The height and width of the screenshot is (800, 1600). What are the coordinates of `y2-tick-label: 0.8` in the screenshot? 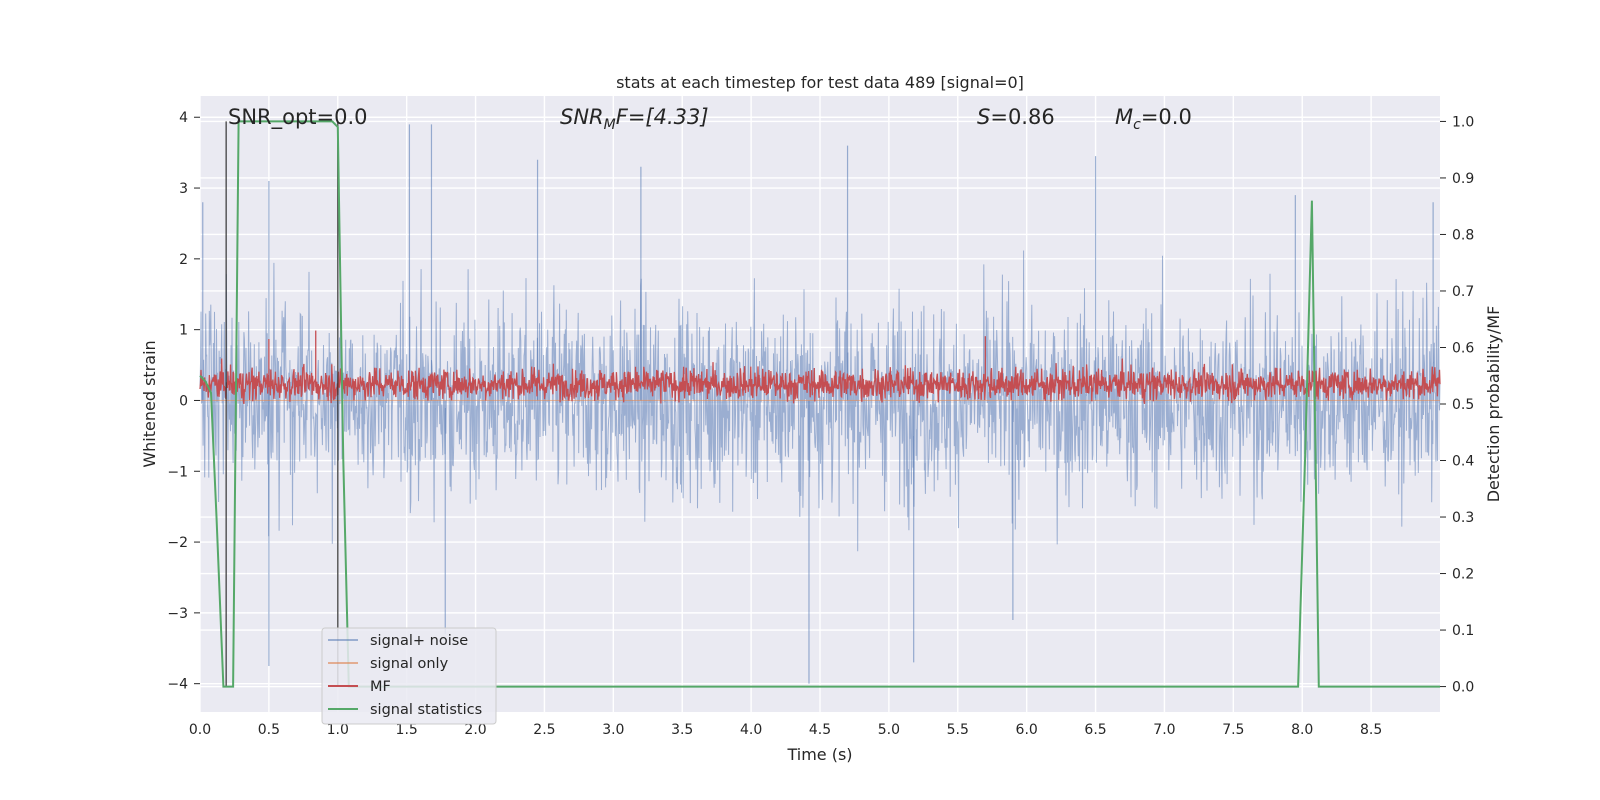 It's located at (1463, 235).